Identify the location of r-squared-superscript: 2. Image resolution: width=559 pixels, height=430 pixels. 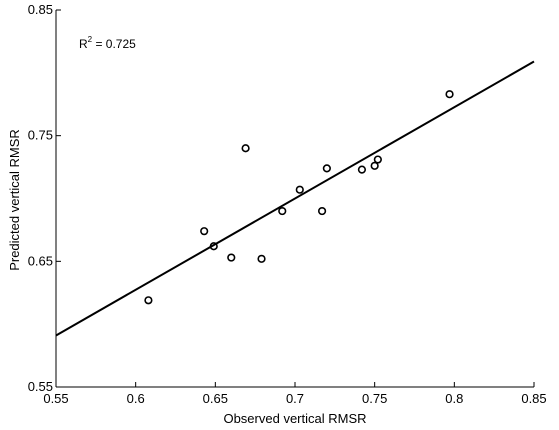
(90, 39).